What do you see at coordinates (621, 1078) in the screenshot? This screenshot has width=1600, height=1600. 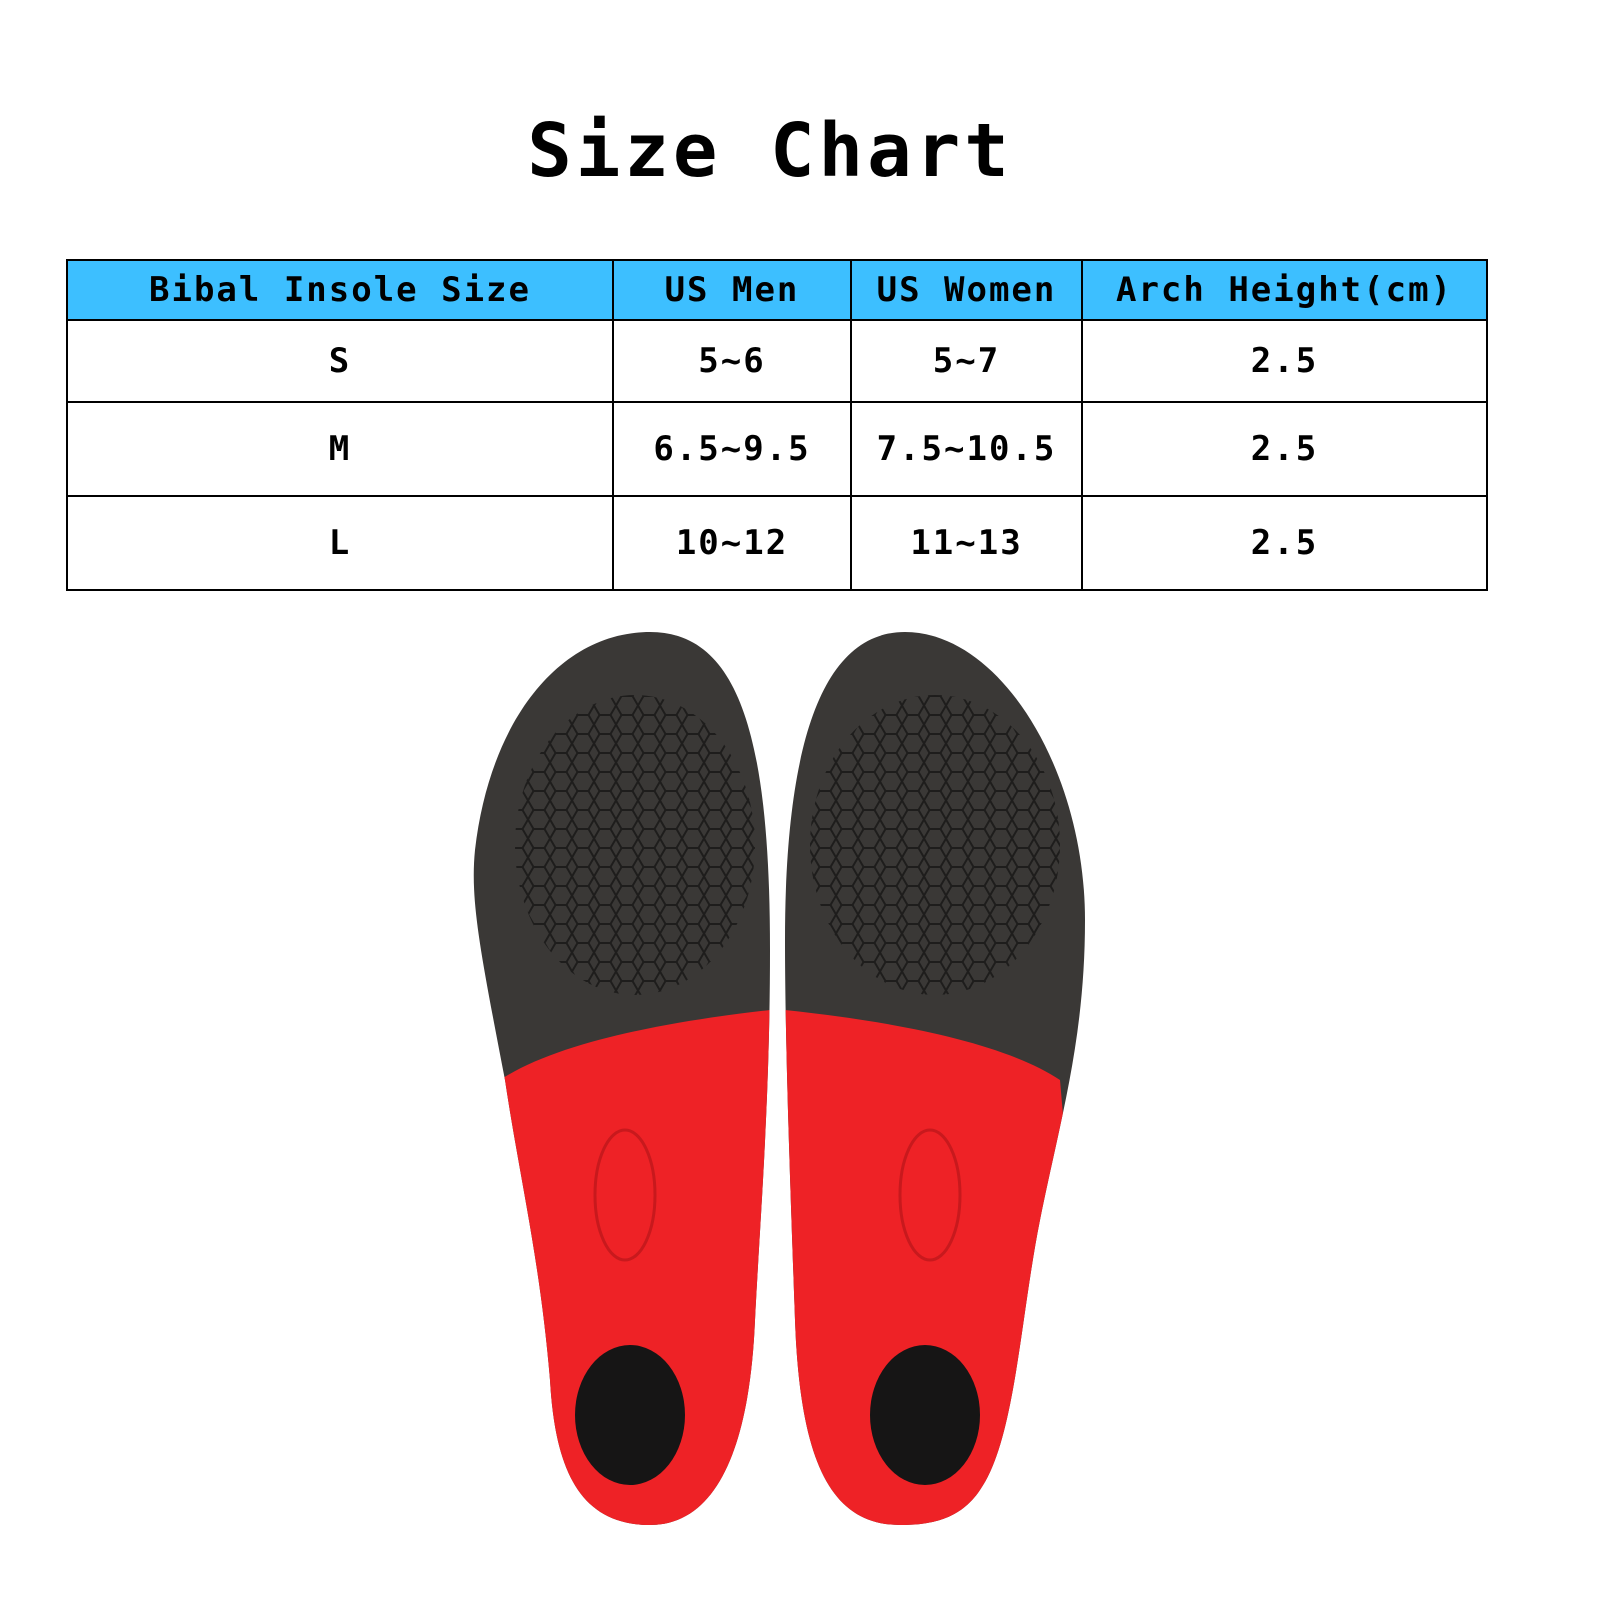 I see `left-insole` at bounding box center [621, 1078].